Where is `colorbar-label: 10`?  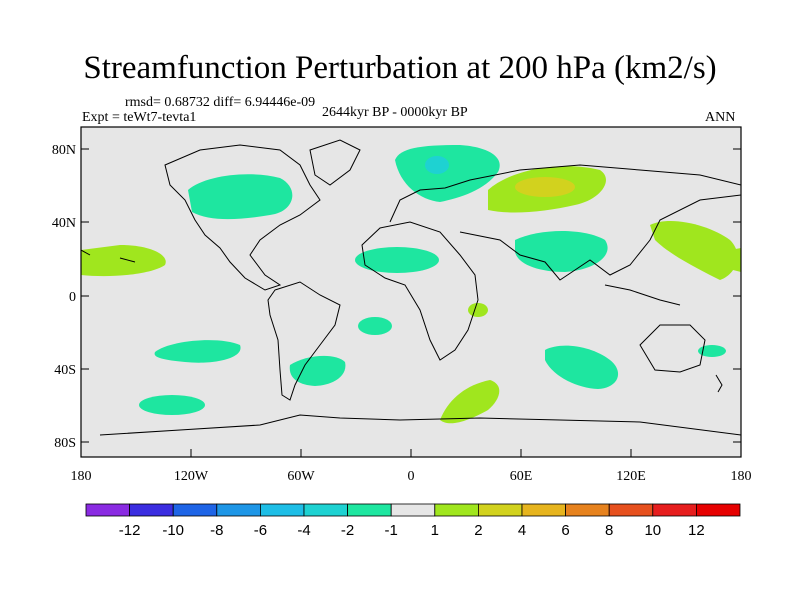
colorbar-label: 10 is located at coordinates (652, 530).